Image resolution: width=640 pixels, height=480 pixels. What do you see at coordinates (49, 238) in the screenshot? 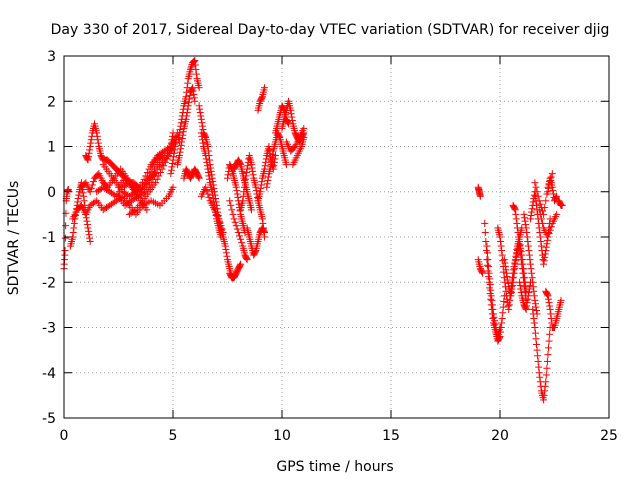
I see `y-tick-label: -1` at bounding box center [49, 238].